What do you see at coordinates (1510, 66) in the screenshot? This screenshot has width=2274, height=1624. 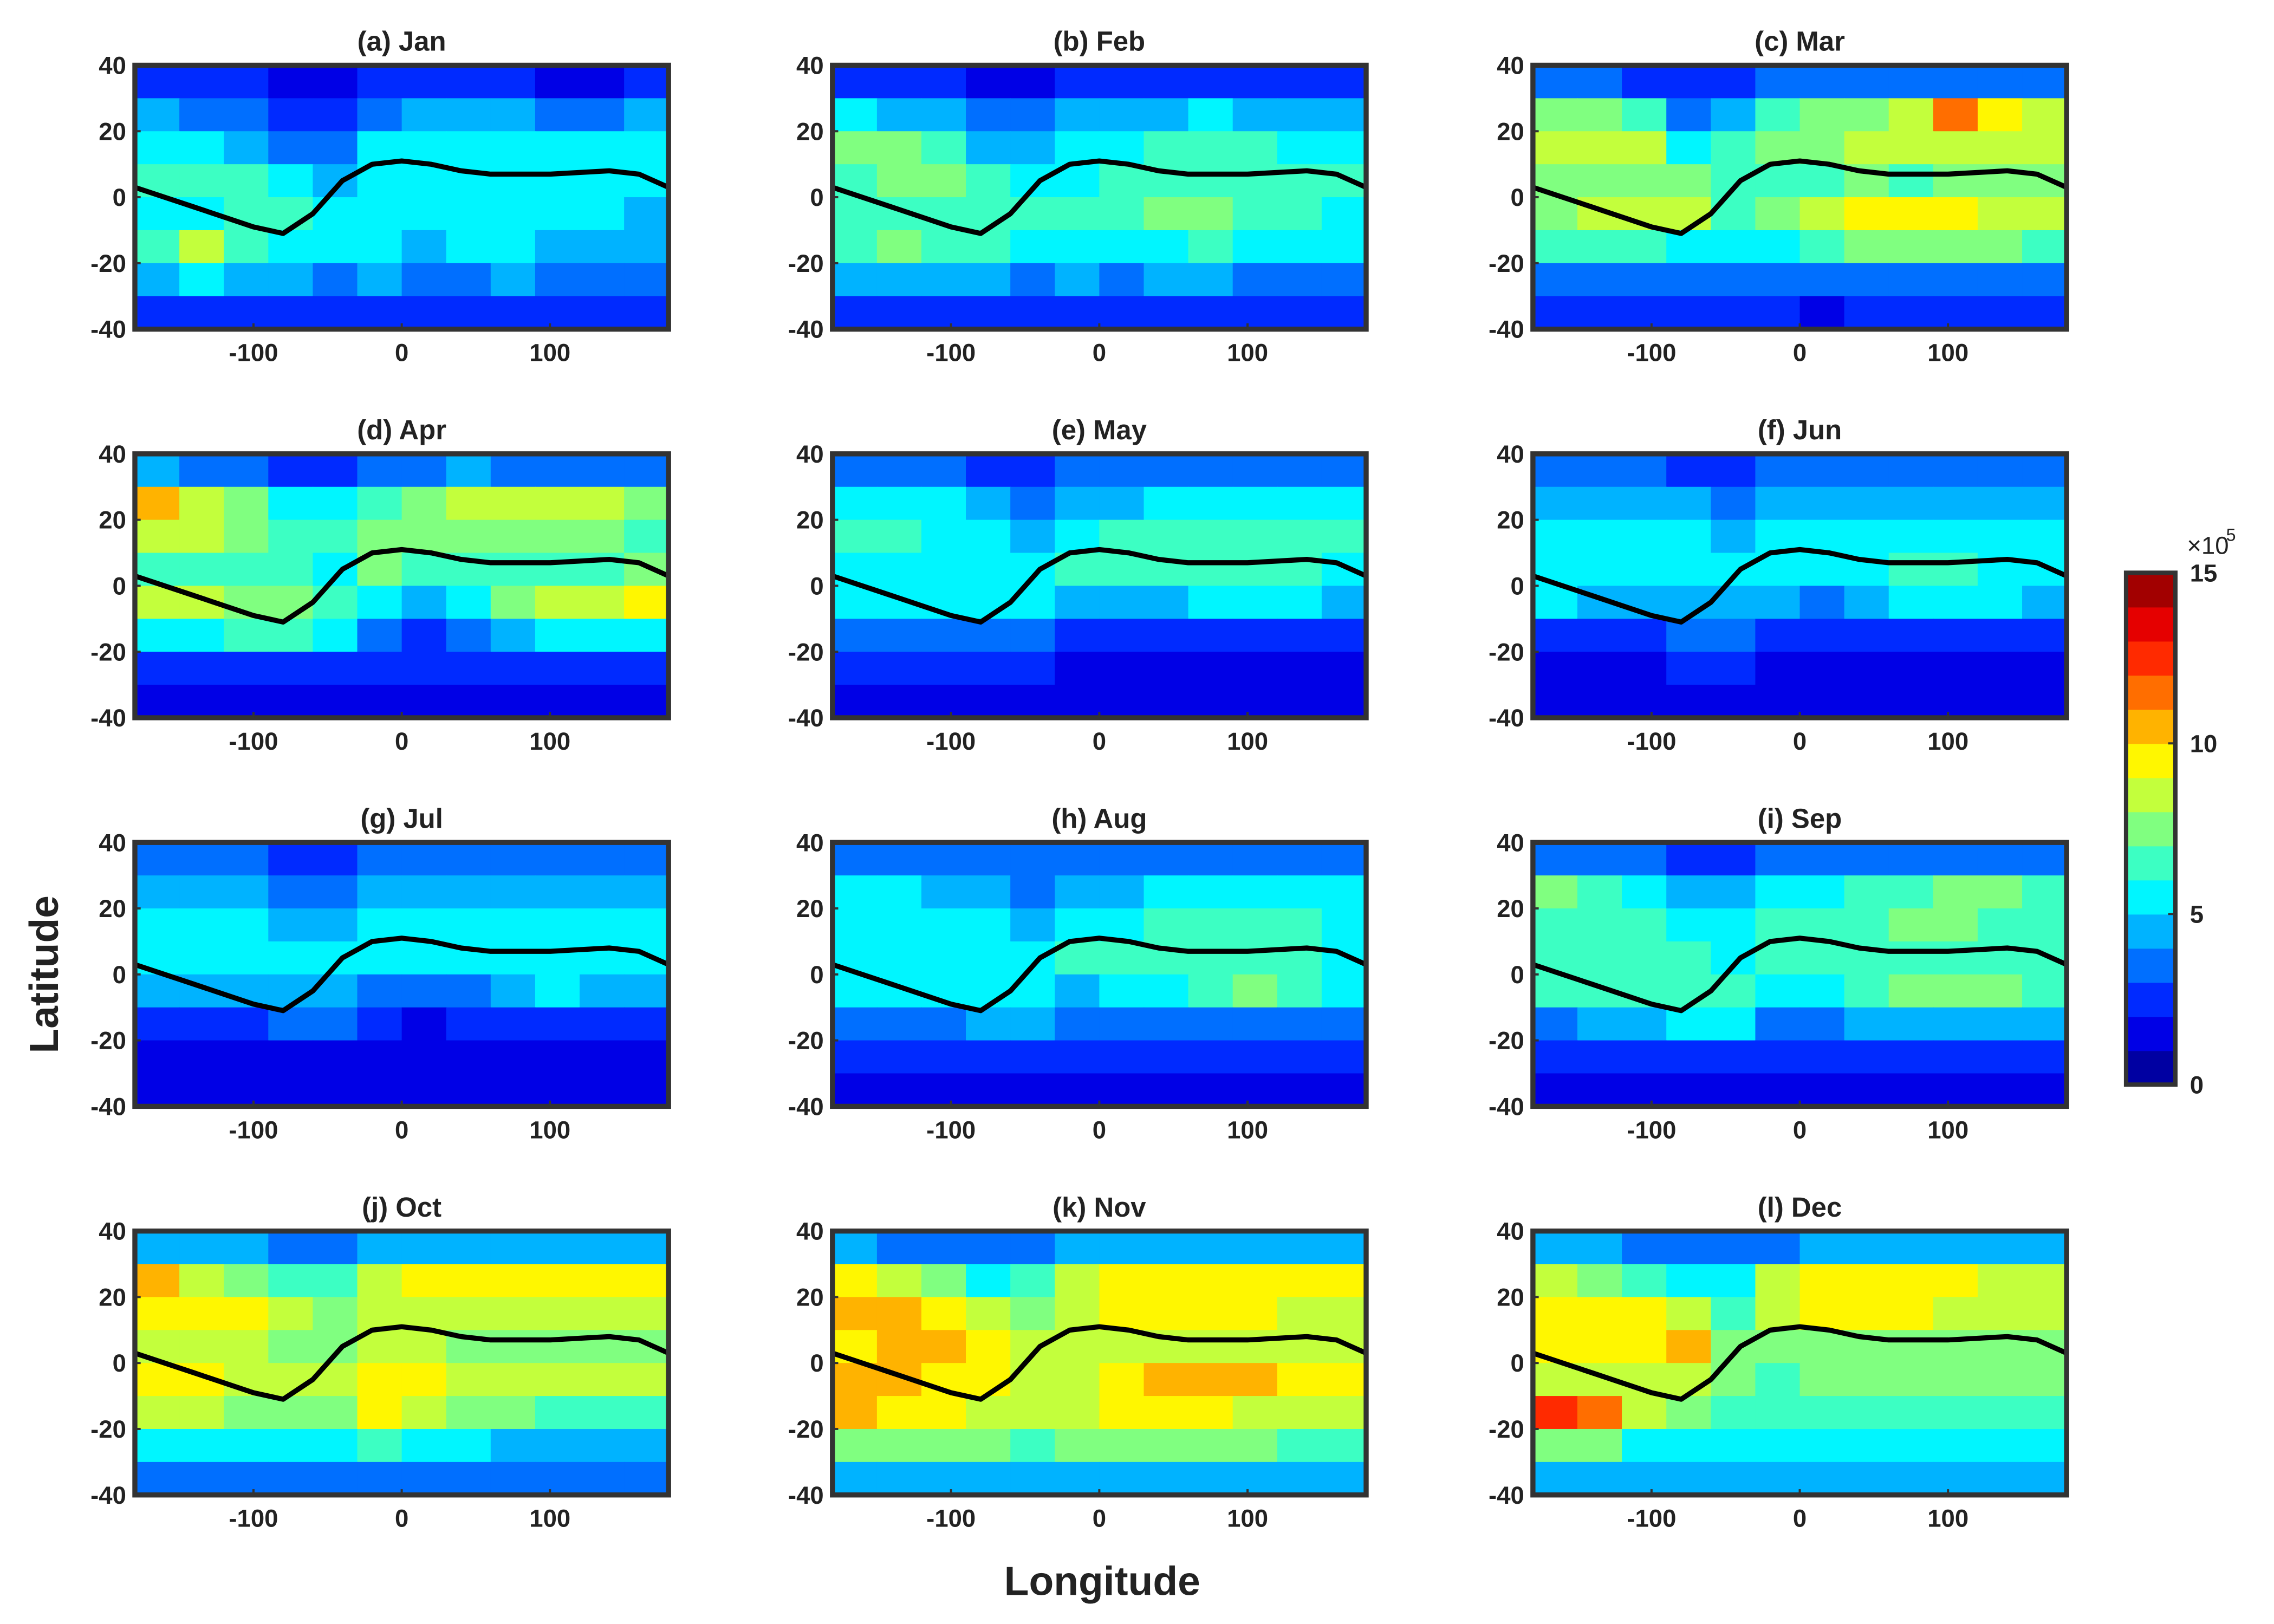 I see `y-tick-label: 40` at bounding box center [1510, 66].